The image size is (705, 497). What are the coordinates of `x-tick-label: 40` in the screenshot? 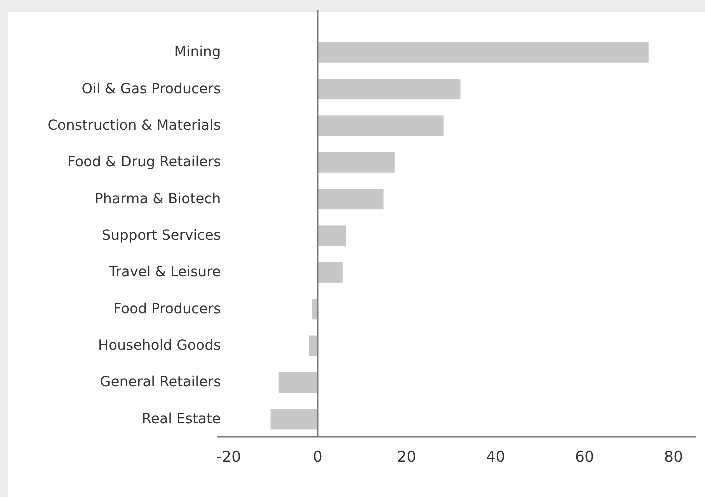 It's located at (496, 457).